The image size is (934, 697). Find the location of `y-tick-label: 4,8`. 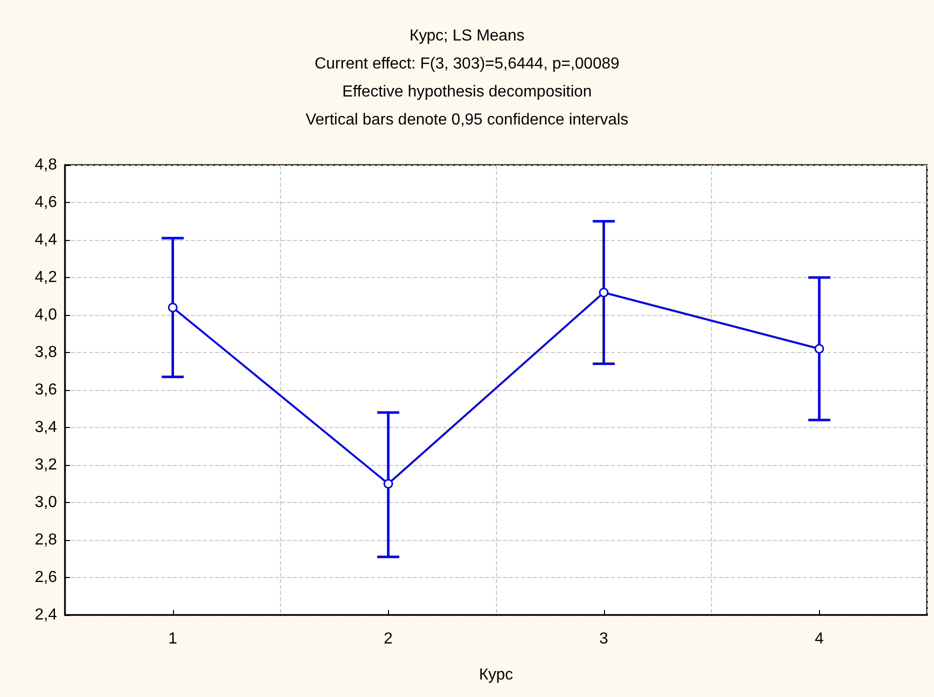

y-tick-label: 4,8 is located at coordinates (46, 165).